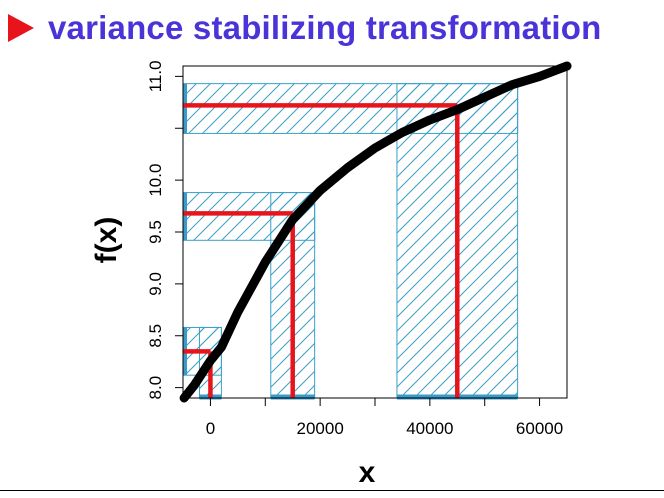 The height and width of the screenshot is (498, 664). I want to click on y-tick-label: 8.5, so click(155, 336).